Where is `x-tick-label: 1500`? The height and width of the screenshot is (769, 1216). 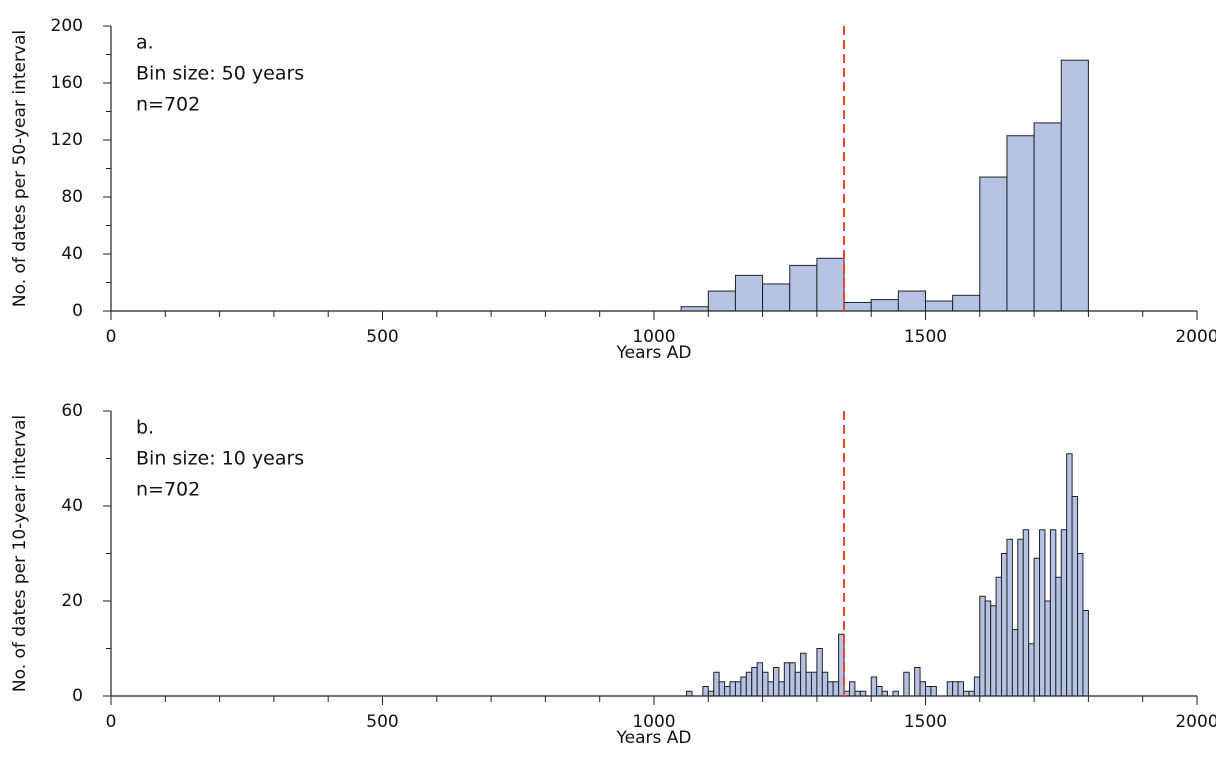 x-tick-label: 1500 is located at coordinates (925, 337).